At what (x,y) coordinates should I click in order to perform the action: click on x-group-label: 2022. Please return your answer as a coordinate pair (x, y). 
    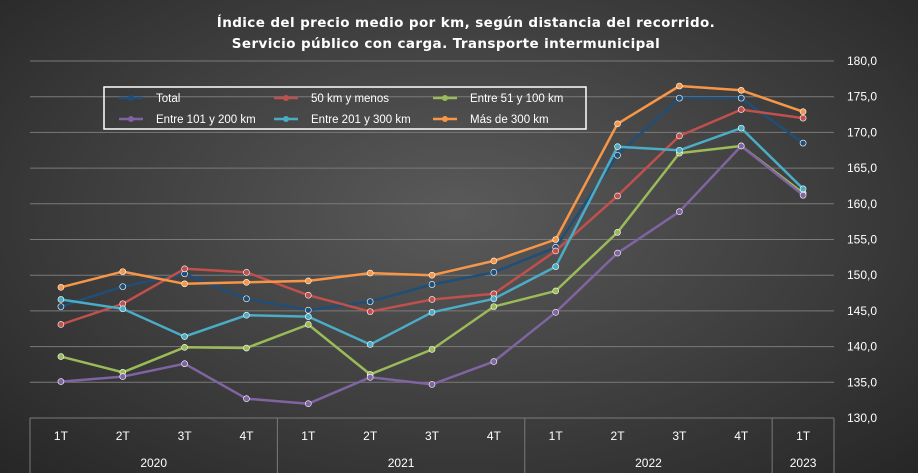
    Looking at the image, I should click on (648, 463).